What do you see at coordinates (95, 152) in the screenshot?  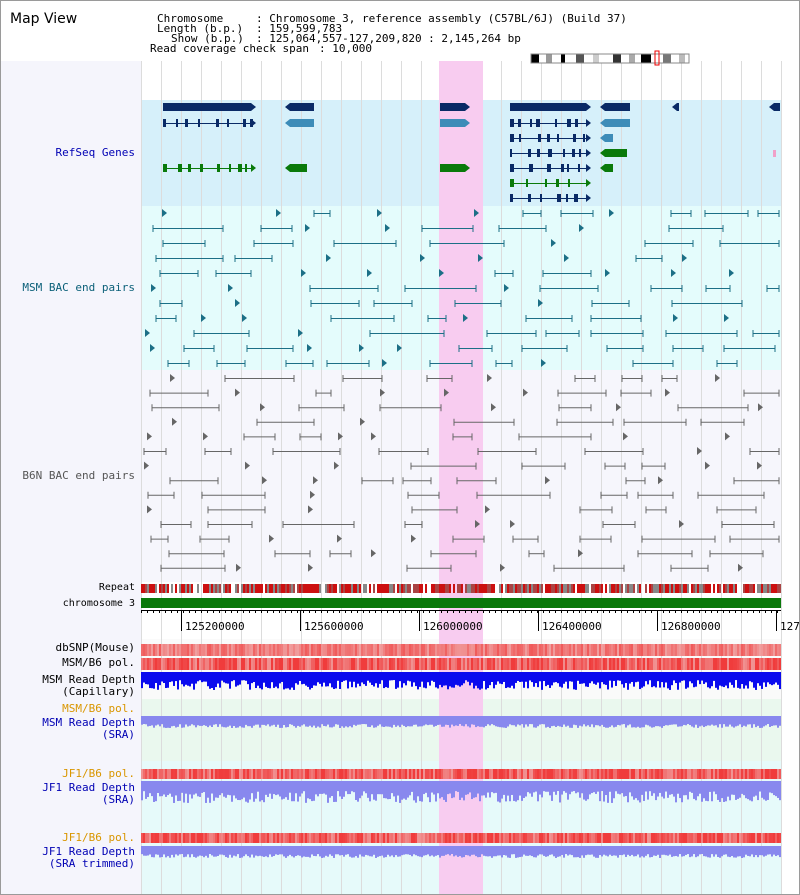 I see `track-label-refseq-genes: RefSeq Genes` at bounding box center [95, 152].